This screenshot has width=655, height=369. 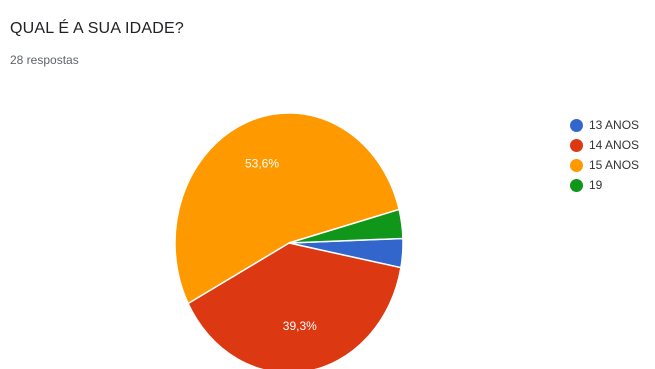 I want to click on legend-item-15-anos: 15 ANOS, so click(x=612, y=165).